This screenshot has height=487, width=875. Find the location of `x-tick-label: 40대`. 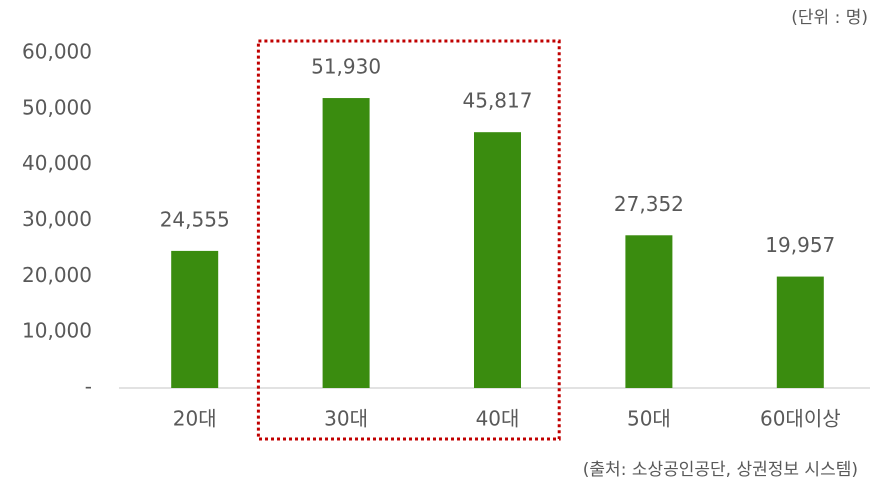

x-tick-label: 40대 is located at coordinates (498, 419).